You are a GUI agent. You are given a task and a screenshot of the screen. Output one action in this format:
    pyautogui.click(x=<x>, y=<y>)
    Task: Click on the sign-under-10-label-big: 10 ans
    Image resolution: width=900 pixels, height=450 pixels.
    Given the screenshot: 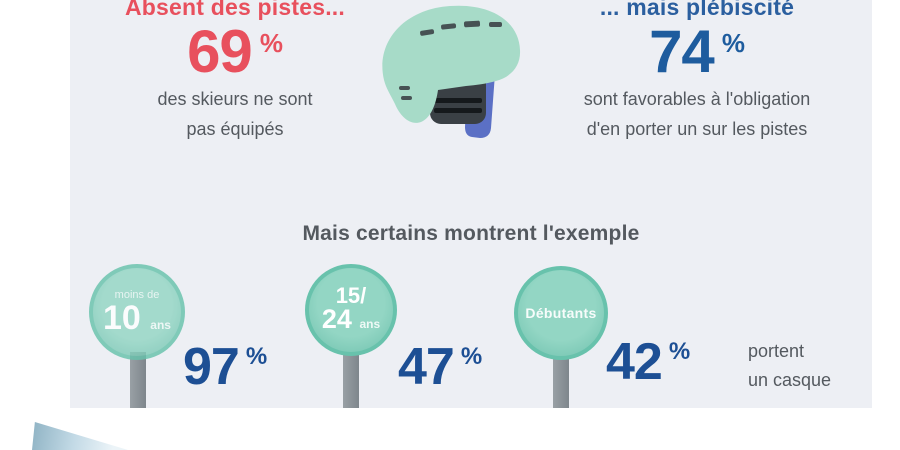 What is the action you would take?
    pyautogui.click(x=137, y=320)
    